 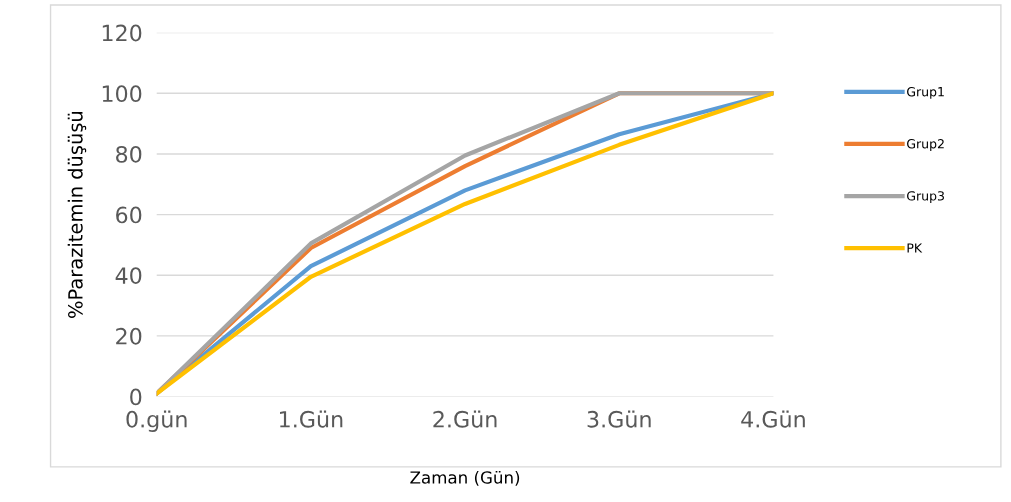 I want to click on y-tick-label: 60, so click(x=129, y=215).